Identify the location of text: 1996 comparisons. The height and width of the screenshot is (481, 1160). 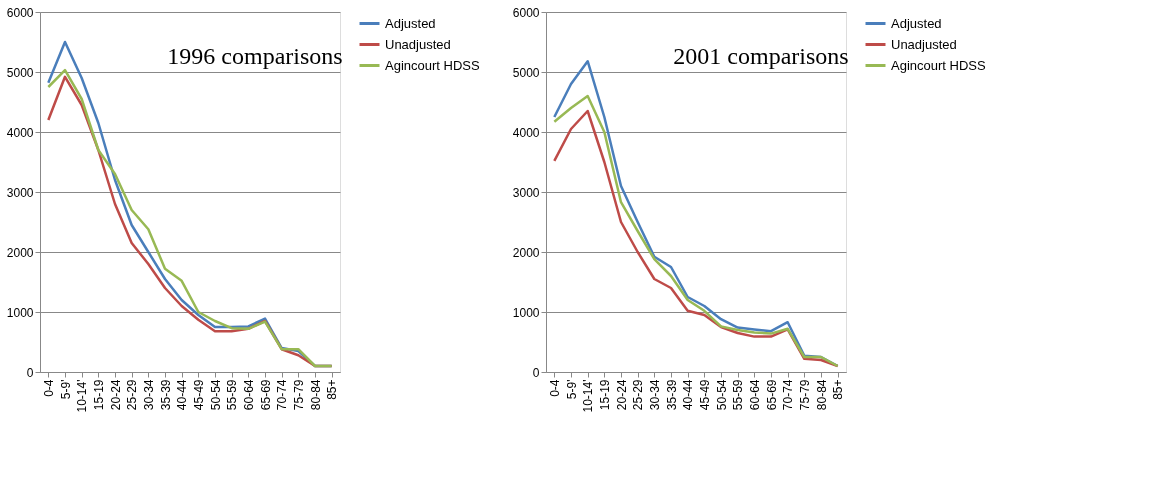
(255, 56).